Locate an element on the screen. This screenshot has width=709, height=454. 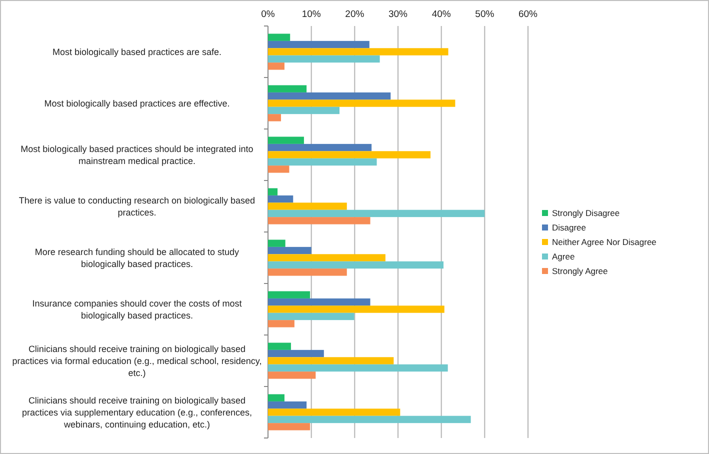
legend-label: Strongly Disagree is located at coordinates (586, 213).